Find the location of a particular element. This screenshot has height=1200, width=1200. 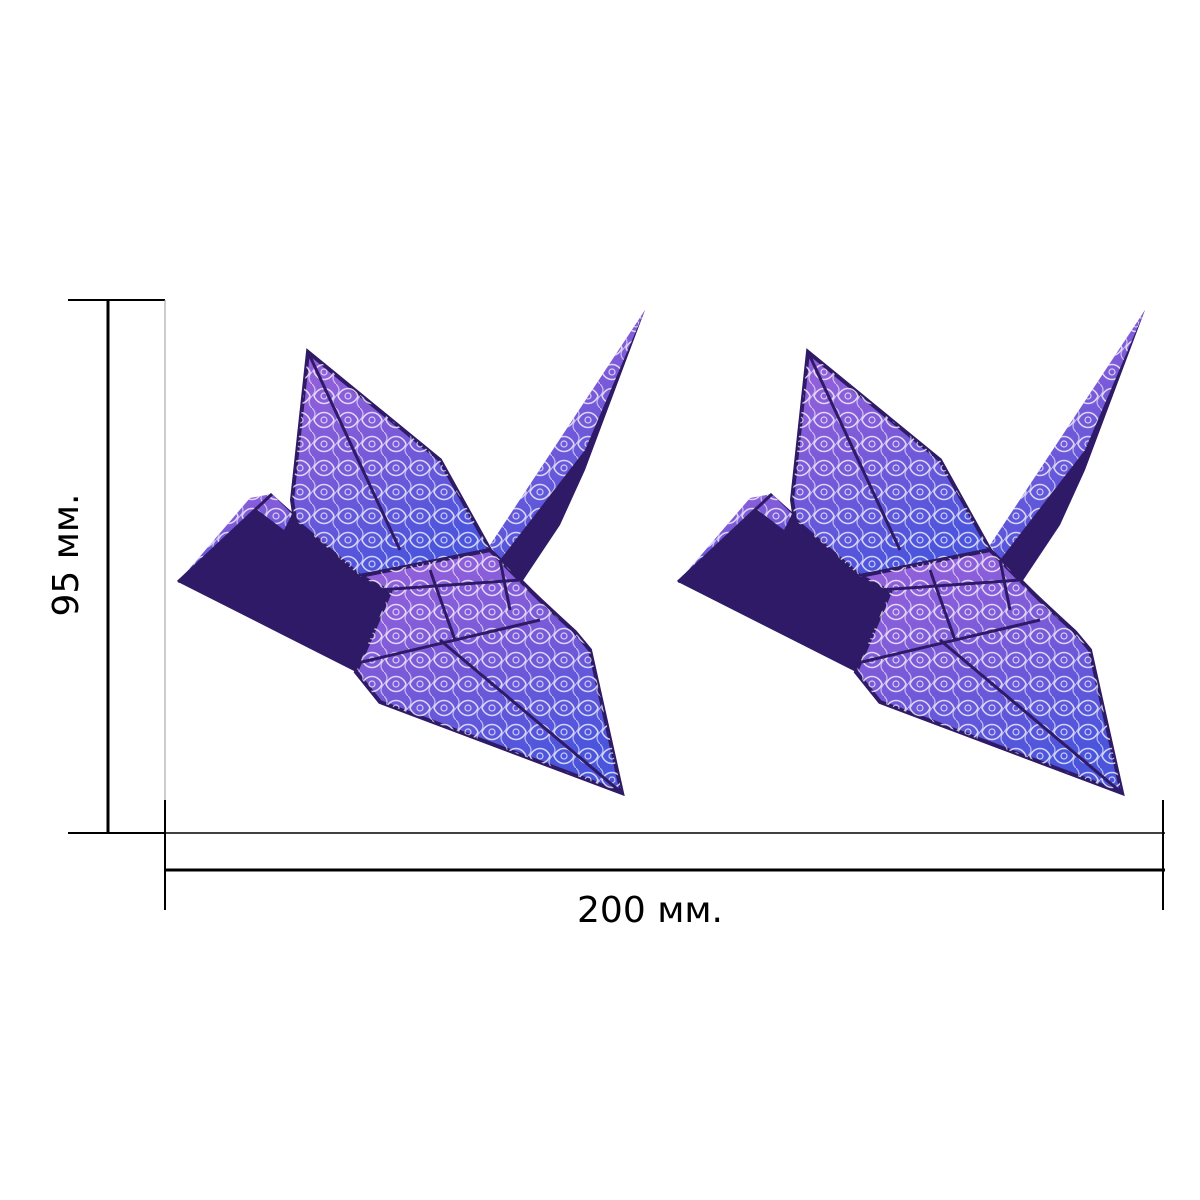

width-label: 200 мм. is located at coordinates (650, 910).